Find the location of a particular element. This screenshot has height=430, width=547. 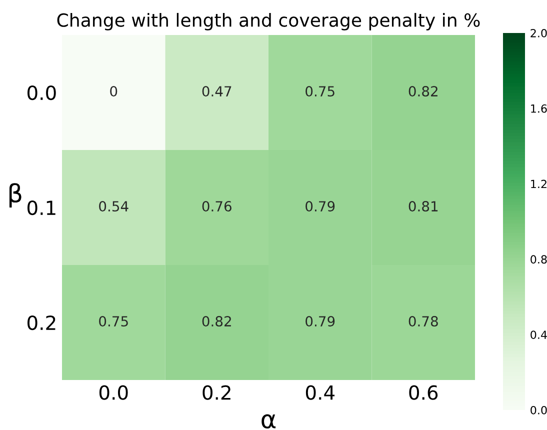

x-tick-label: 0.2 is located at coordinates (216, 392).